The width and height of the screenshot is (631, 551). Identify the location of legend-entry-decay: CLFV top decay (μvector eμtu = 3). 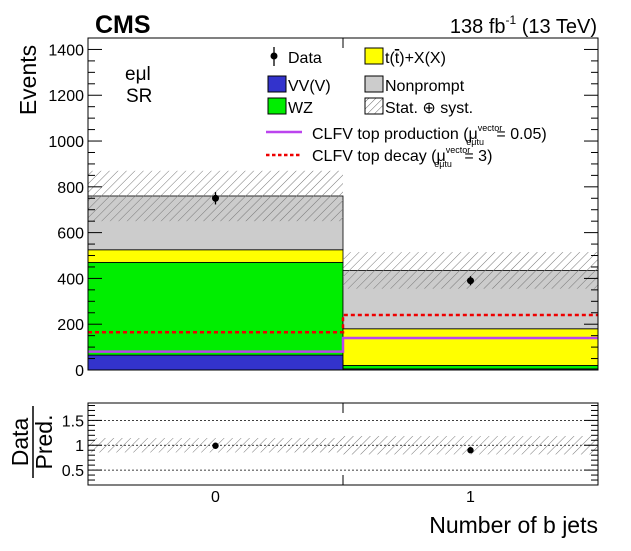
(379, 157).